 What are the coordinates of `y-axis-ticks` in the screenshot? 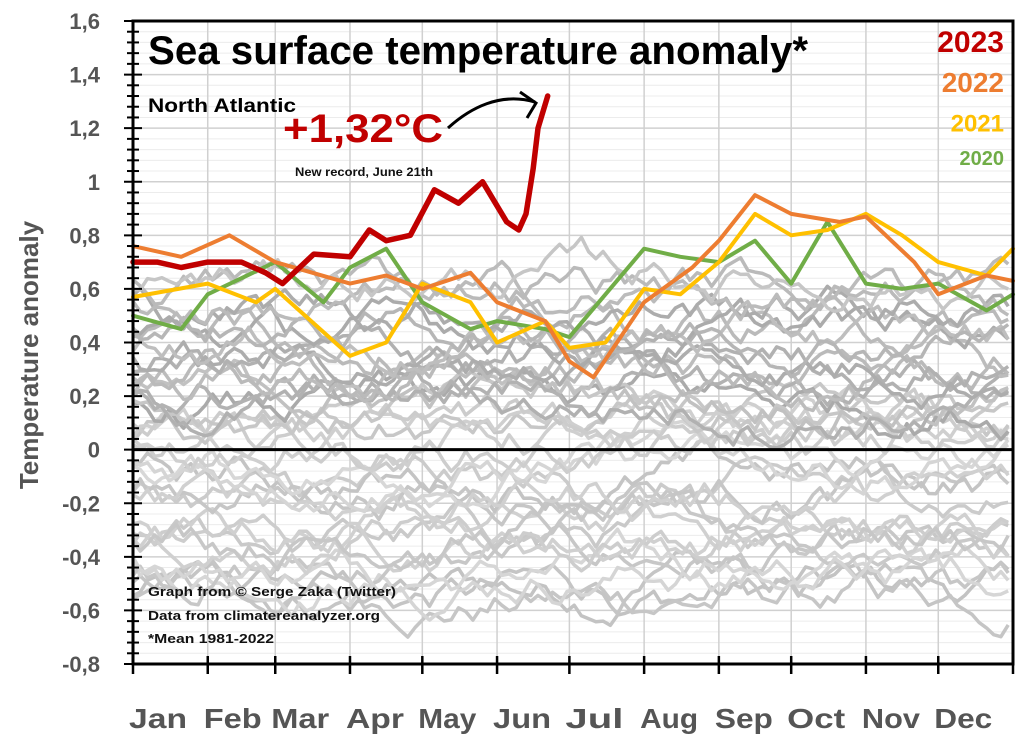 It's located at (133, 342).